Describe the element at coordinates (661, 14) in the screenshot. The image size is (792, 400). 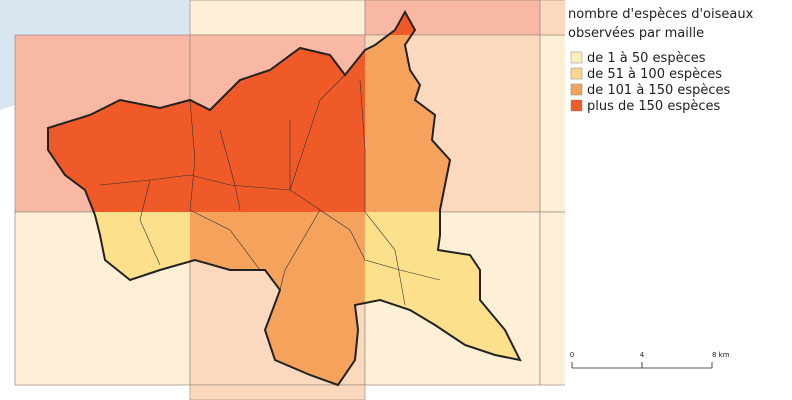
I see `legend-title: nombre d'espèces d'oiseaux` at that location.